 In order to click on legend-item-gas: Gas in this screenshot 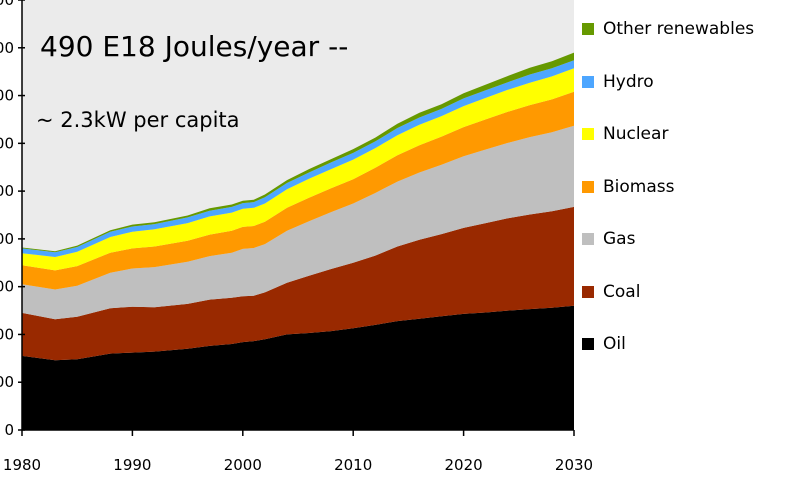, I will do `click(608, 239)`.